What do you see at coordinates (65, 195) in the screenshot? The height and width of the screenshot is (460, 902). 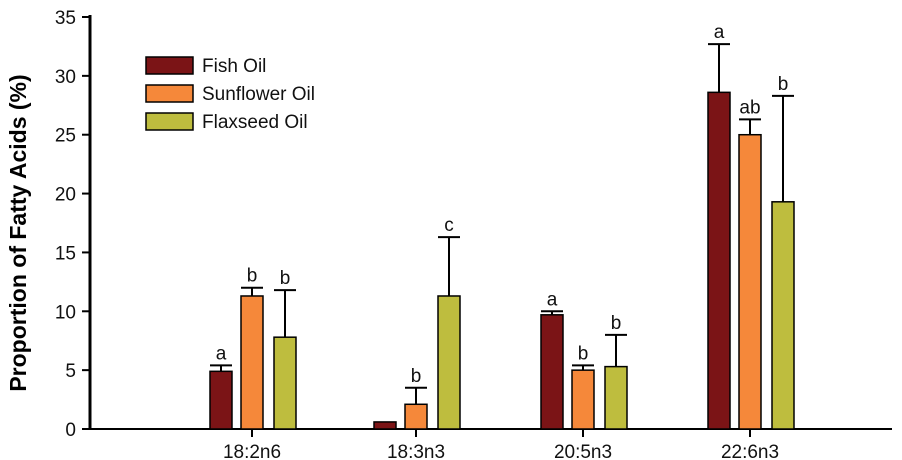 I see `y-tick-label: 20` at bounding box center [65, 195].